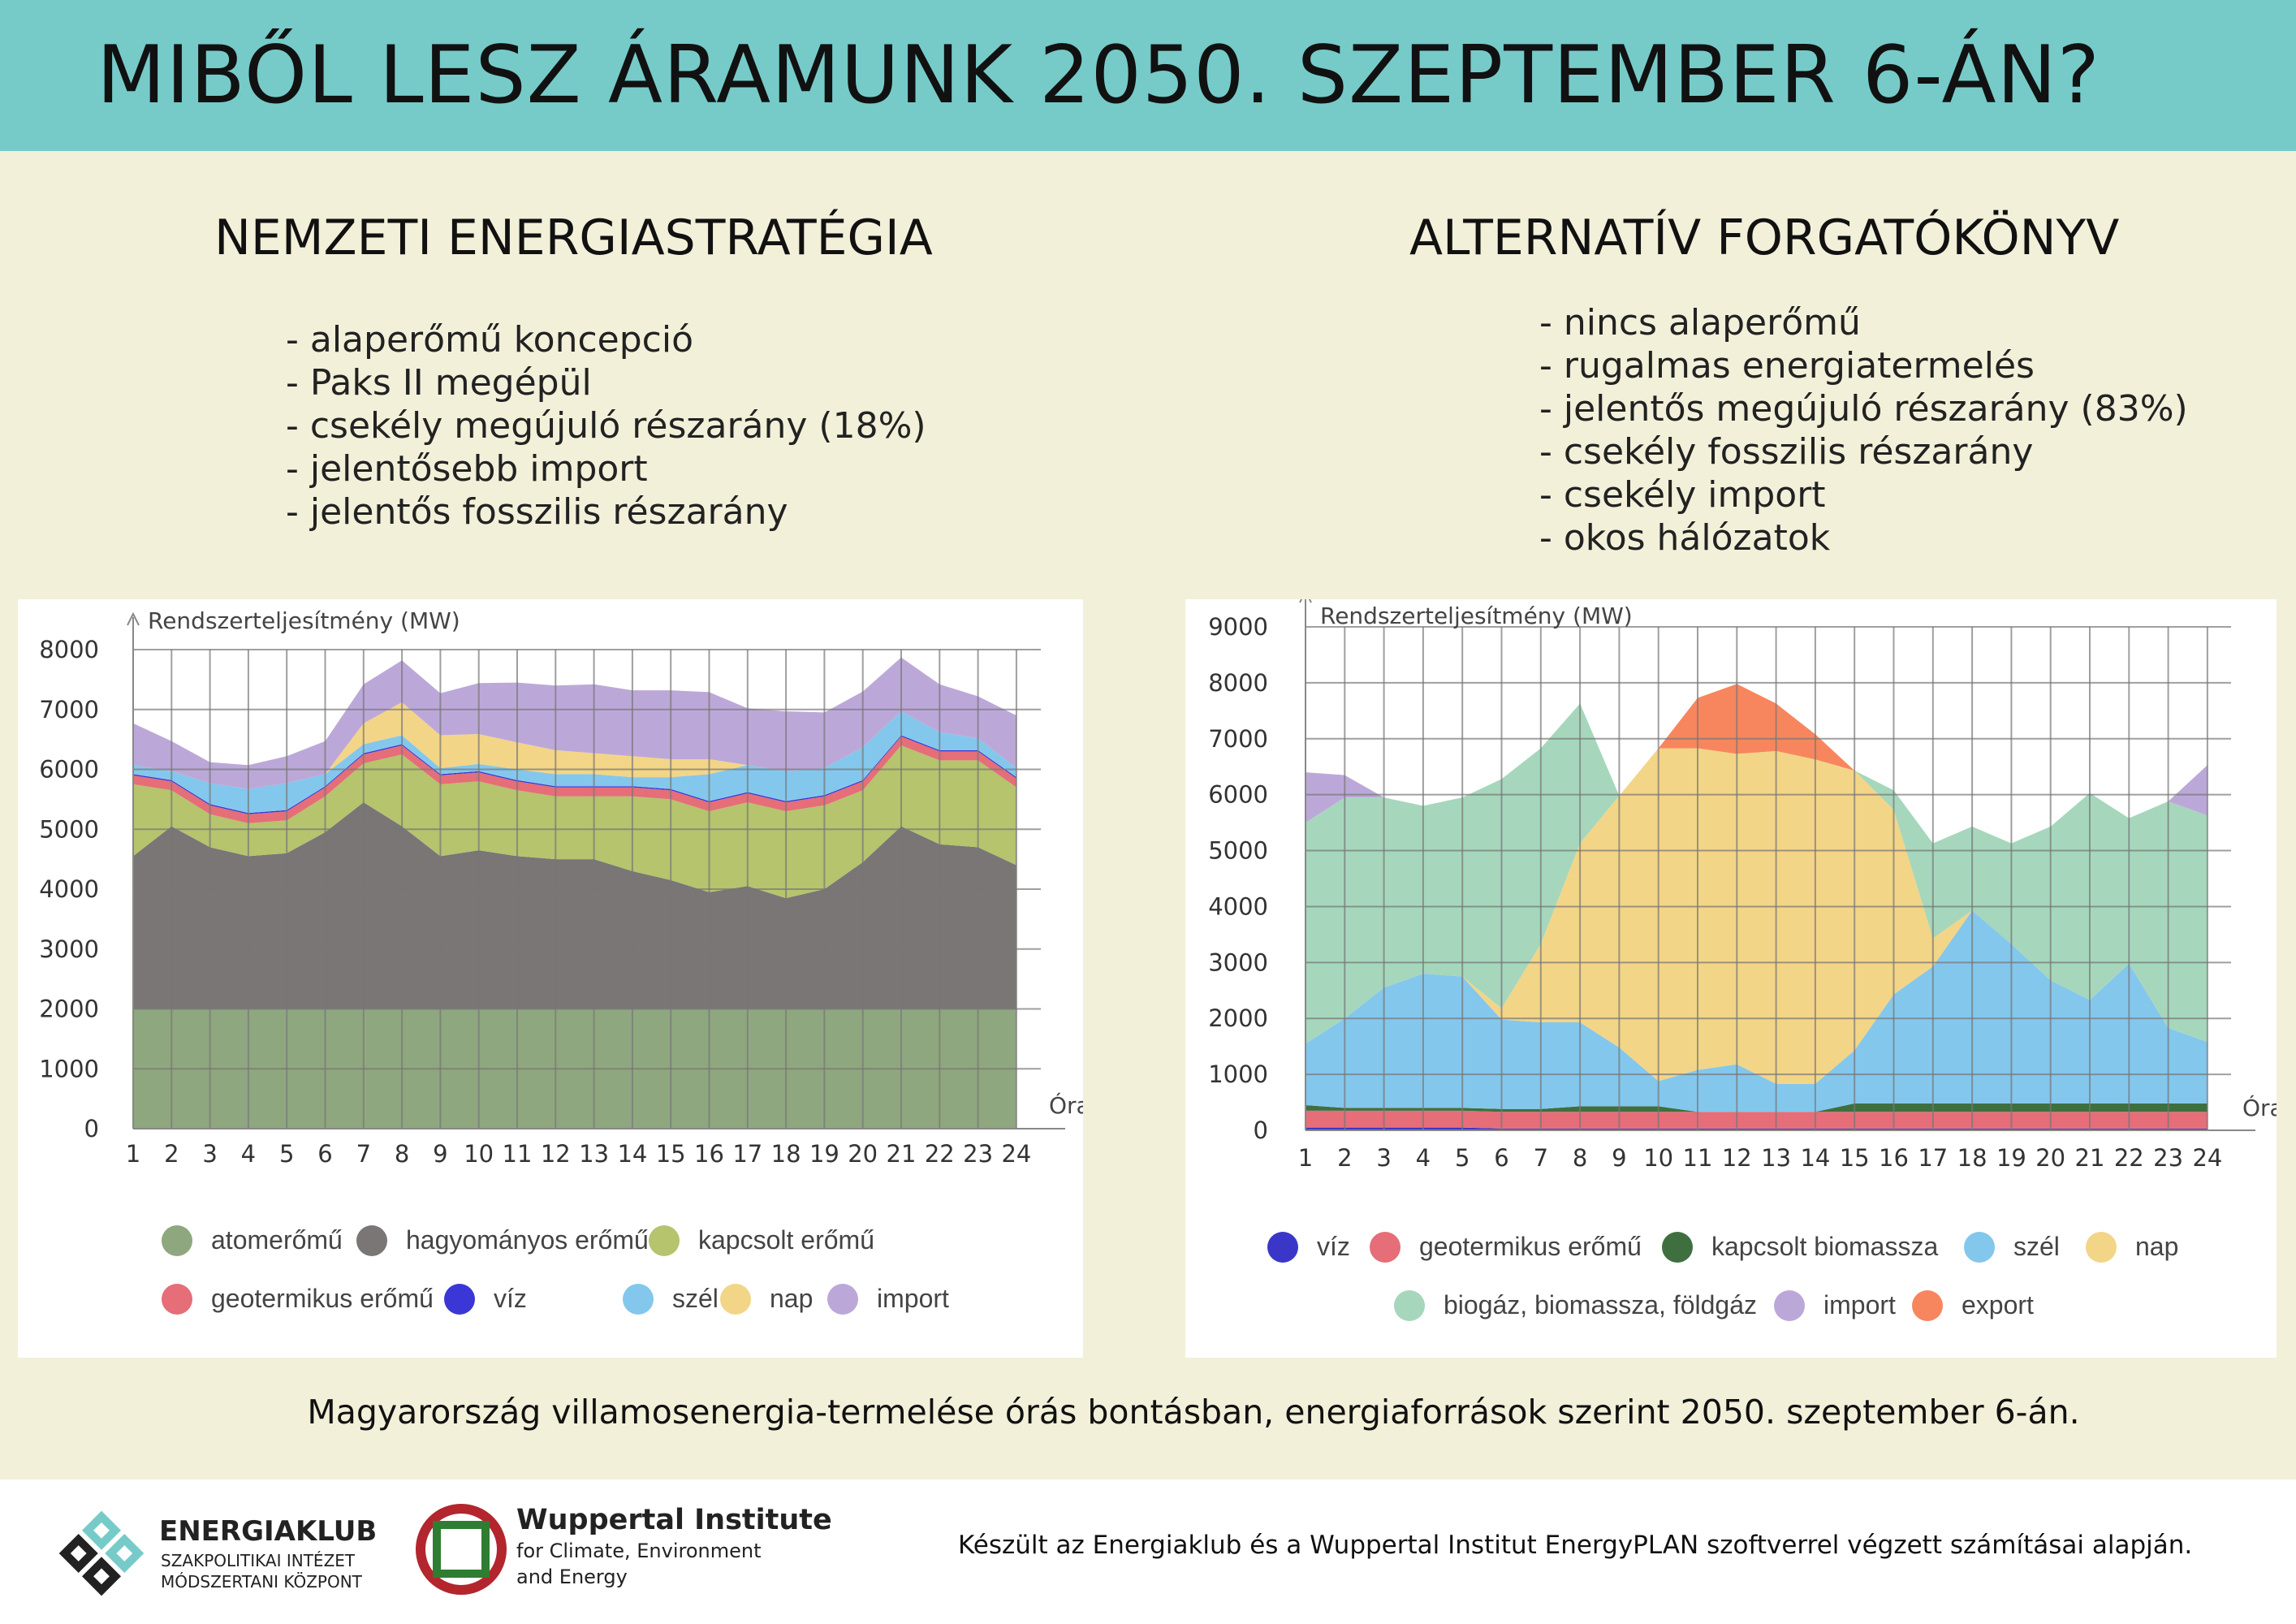  I want to click on x-tick-label: 19, so click(2011, 1158).